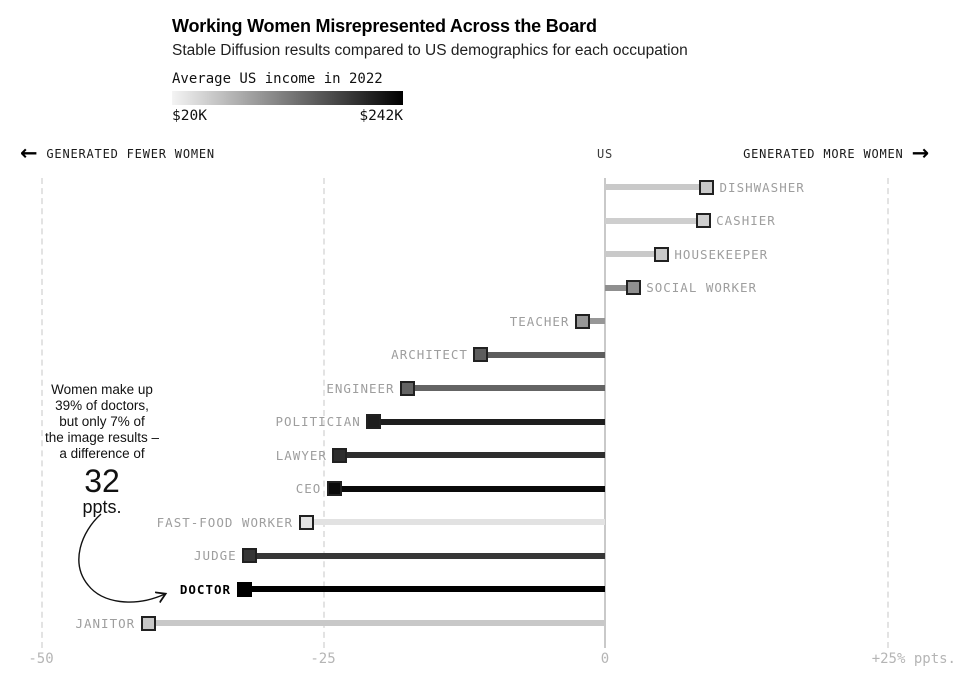 The height and width of the screenshot is (689, 958). What do you see at coordinates (381, 116) in the screenshot?
I see `legend-max-label: $242K` at bounding box center [381, 116].